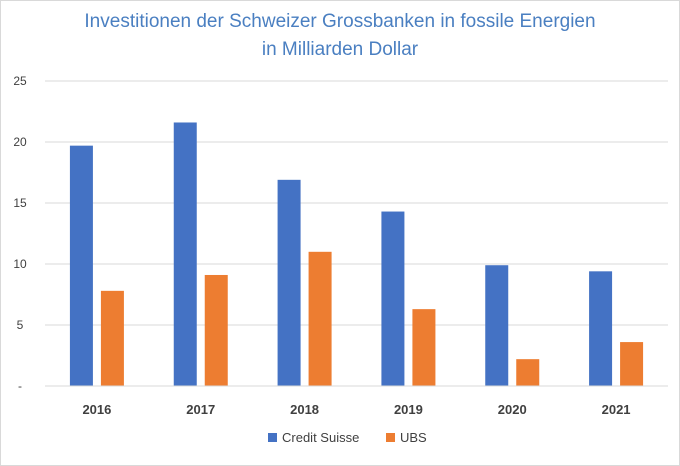  What do you see at coordinates (320, 437) in the screenshot?
I see `legend-label: Credit Suisse` at bounding box center [320, 437].